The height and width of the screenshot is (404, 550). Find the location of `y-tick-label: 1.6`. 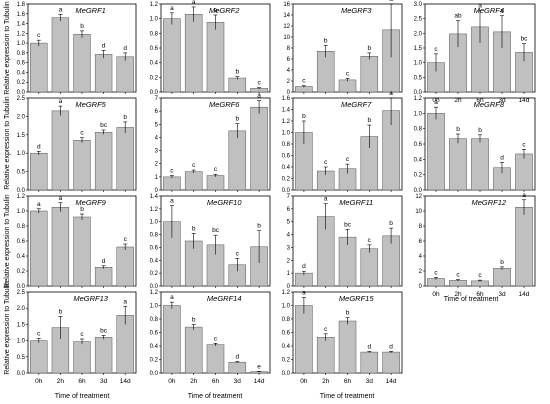

y-tick-label: 1.6 is located at coordinates (286, 99).